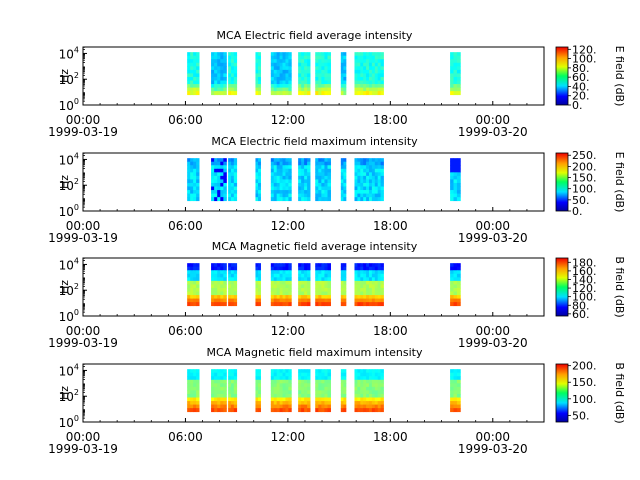 Image resolution: width=640 pixels, height=480 pixels. I want to click on x-tick-label: 00:00, so click(83, 331).